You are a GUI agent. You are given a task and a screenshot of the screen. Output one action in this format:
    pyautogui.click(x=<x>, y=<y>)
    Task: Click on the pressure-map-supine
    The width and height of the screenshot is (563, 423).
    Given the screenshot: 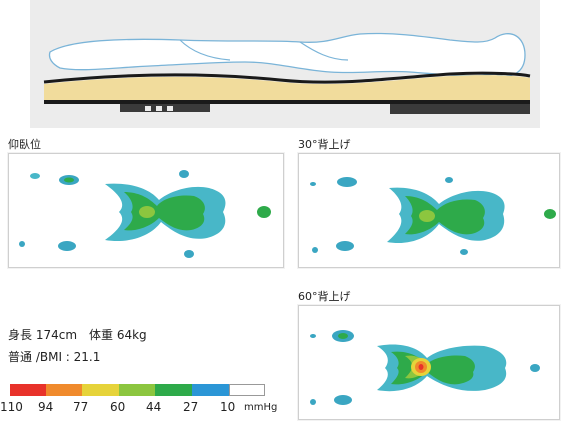 What is the action you would take?
    pyautogui.click(x=146, y=210)
    